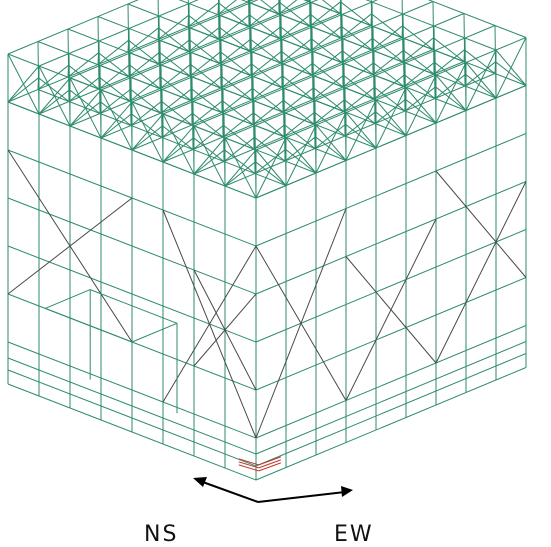 The height and width of the screenshot is (547, 551). I want to click on base-plate-detail, so click(259, 464).